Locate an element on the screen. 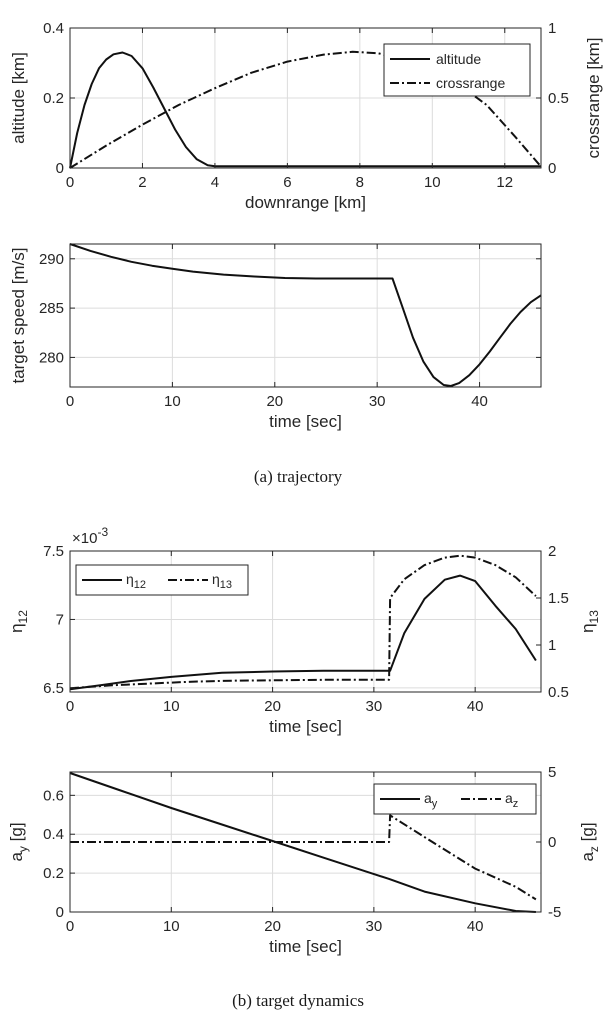 The image size is (616, 1020). y2-tick-label: 5 is located at coordinates (552, 772).